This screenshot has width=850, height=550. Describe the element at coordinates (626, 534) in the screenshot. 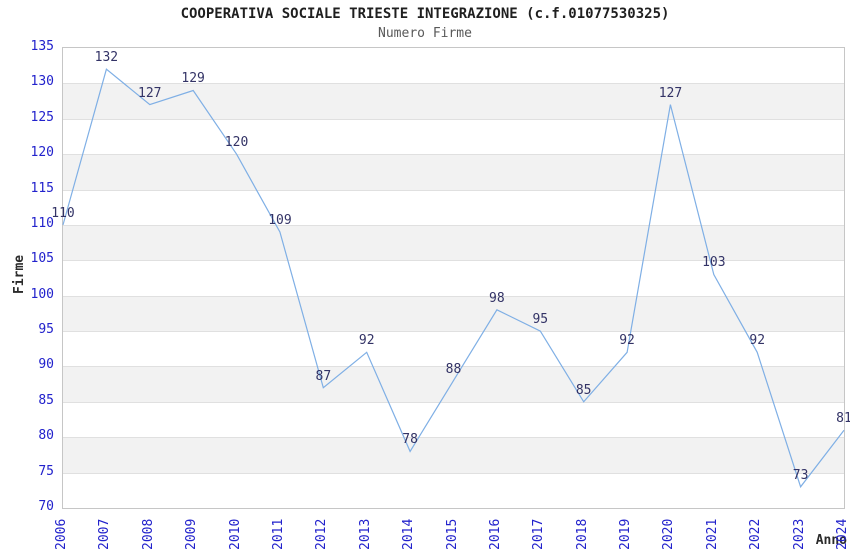

I see `x-tick-label: 2019` at that location.